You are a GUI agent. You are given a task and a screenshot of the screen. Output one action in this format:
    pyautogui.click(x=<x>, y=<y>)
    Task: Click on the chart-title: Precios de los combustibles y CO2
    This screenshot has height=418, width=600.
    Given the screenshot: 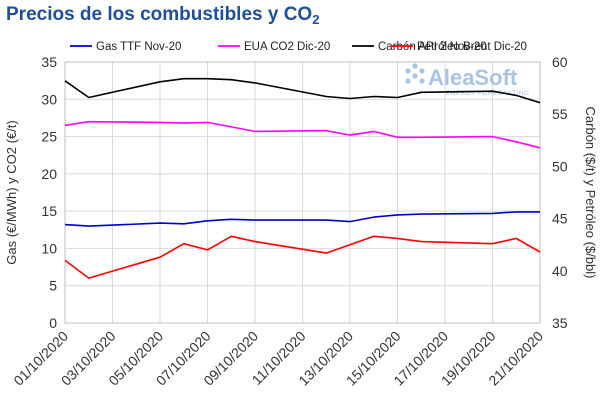 What is the action you would take?
    pyautogui.click(x=162, y=15)
    